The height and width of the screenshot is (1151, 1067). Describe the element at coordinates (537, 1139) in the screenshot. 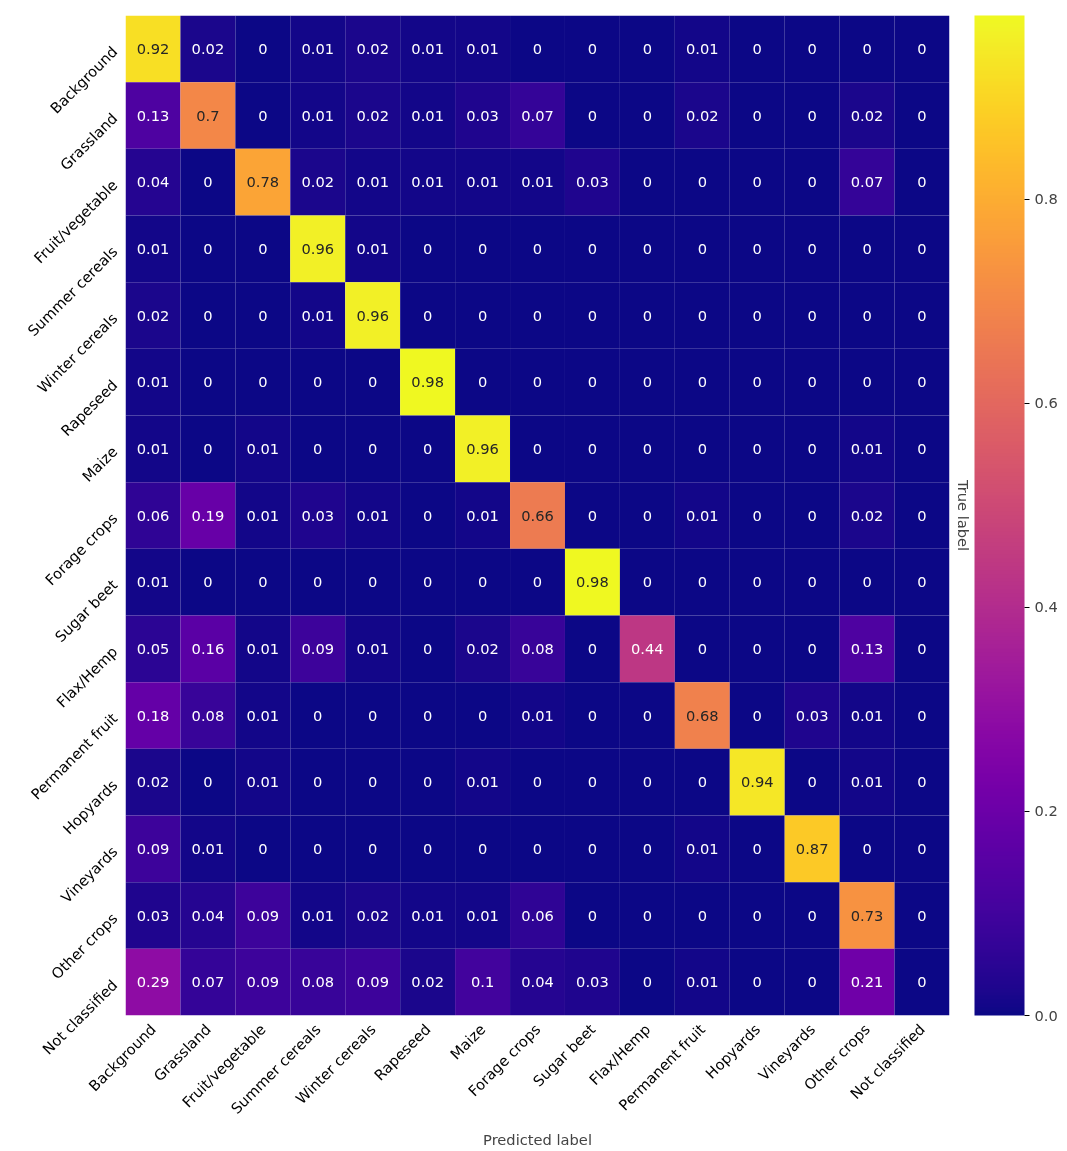

I see `x-axis-title: Predicted label` at that location.